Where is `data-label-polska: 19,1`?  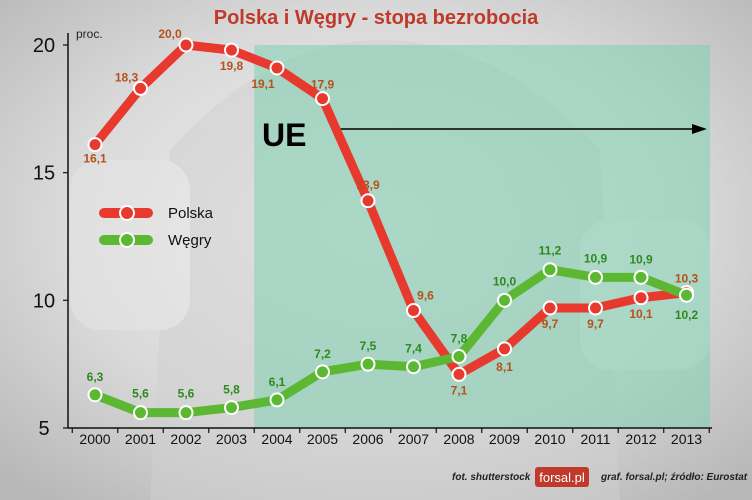 data-label-polska: 19,1 is located at coordinates (263, 84).